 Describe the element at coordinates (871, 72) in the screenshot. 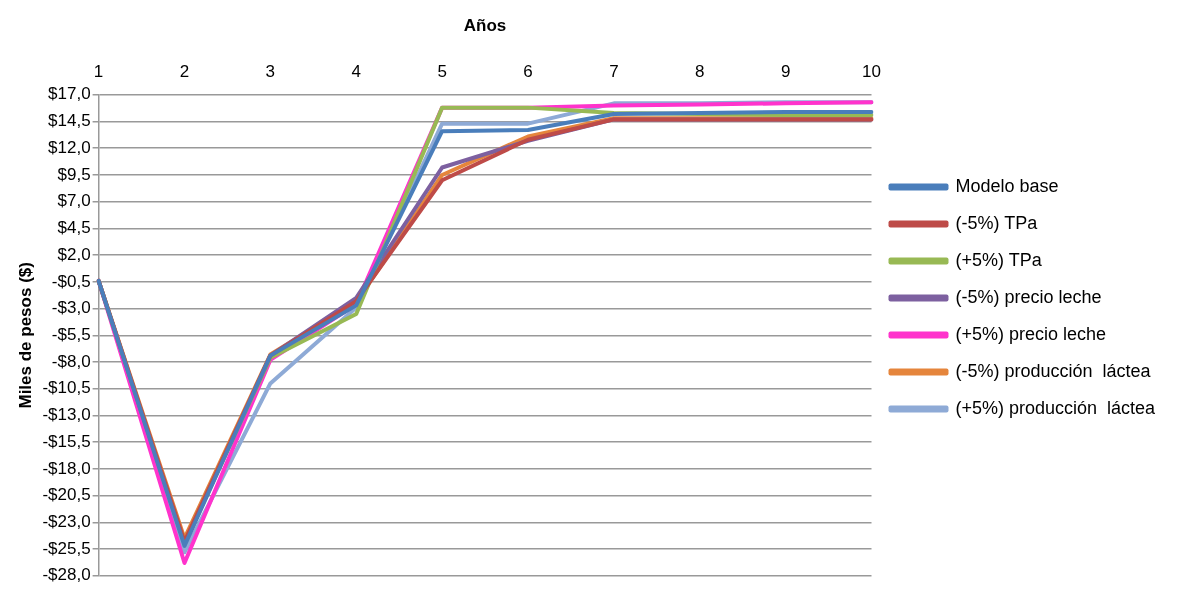

I see `x-tick-label: 10` at that location.